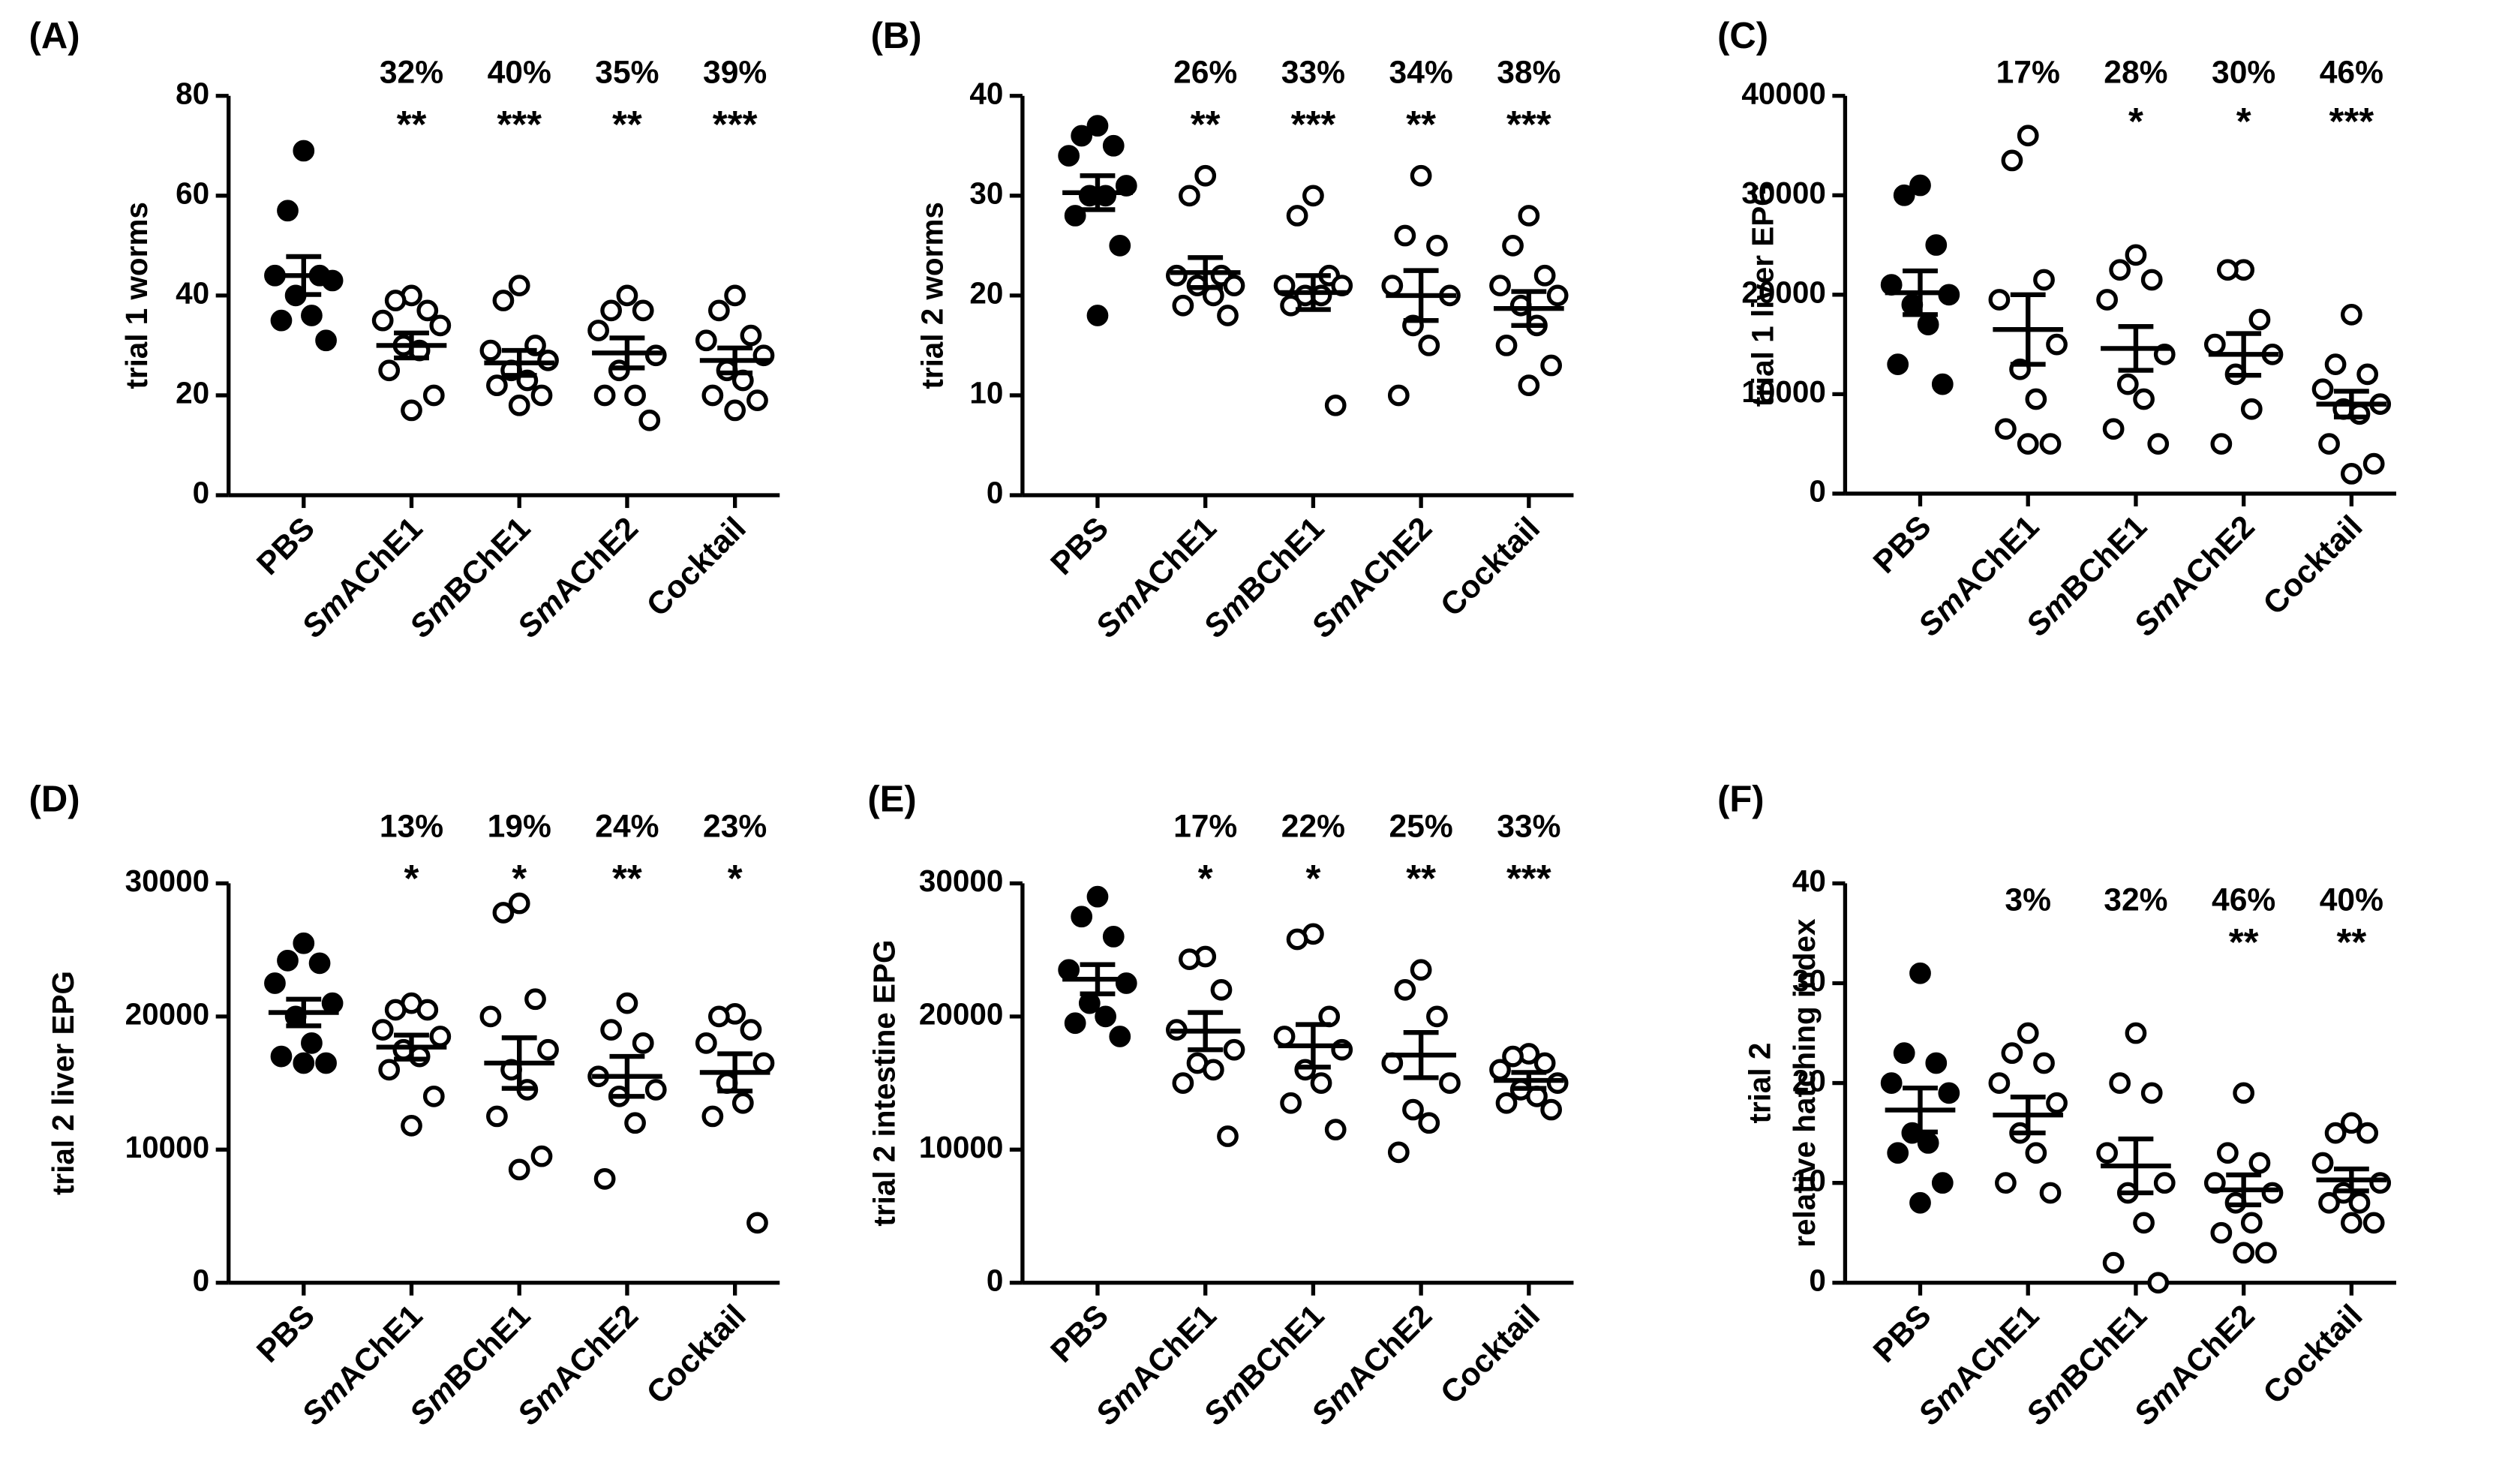 The width and height of the screenshot is (2505, 1484). Describe the element at coordinates (2243, 900) in the screenshot. I see `reduction-label: 46%` at that location.